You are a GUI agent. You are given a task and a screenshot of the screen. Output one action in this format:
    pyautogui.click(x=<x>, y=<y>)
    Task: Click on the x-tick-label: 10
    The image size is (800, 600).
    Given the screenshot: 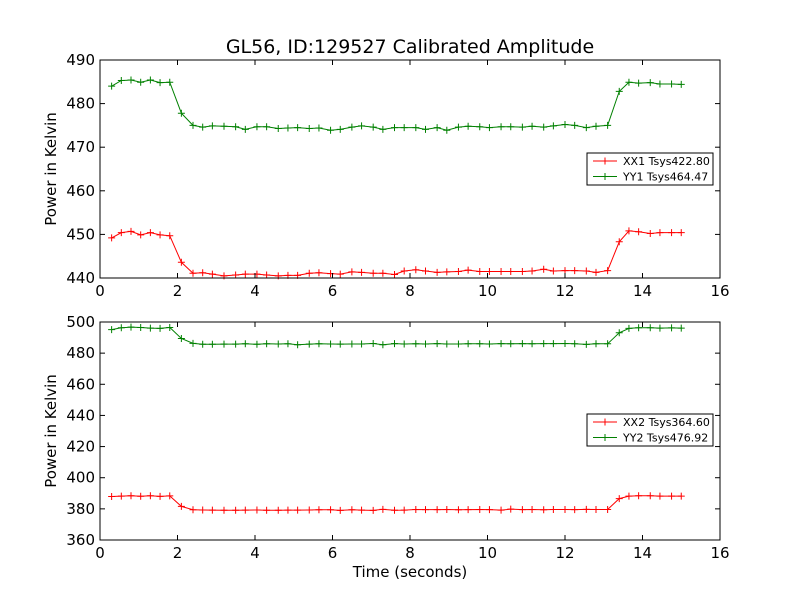 What is the action you would take?
    pyautogui.click(x=487, y=291)
    